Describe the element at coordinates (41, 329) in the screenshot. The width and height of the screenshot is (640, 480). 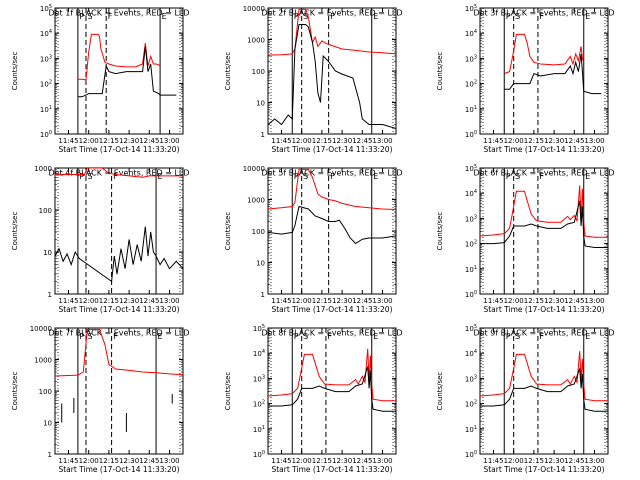
I see `y-tick-label: 10000` at that location.